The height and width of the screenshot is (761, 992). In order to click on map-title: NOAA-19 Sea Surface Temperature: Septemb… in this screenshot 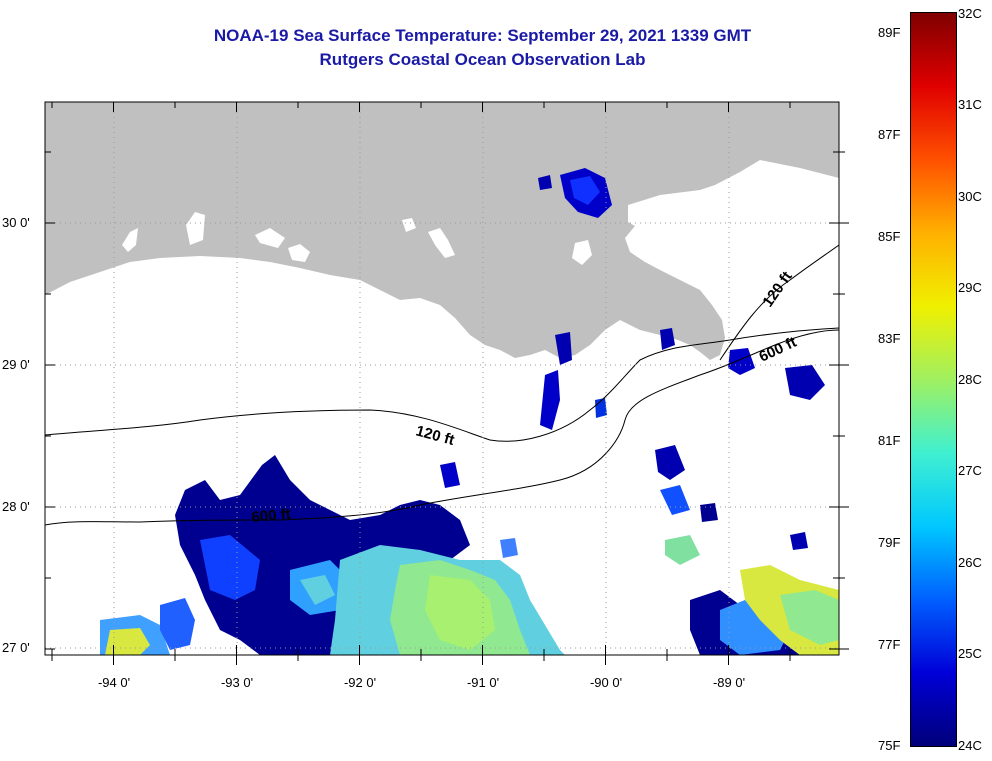, I will do `click(482, 35)`.